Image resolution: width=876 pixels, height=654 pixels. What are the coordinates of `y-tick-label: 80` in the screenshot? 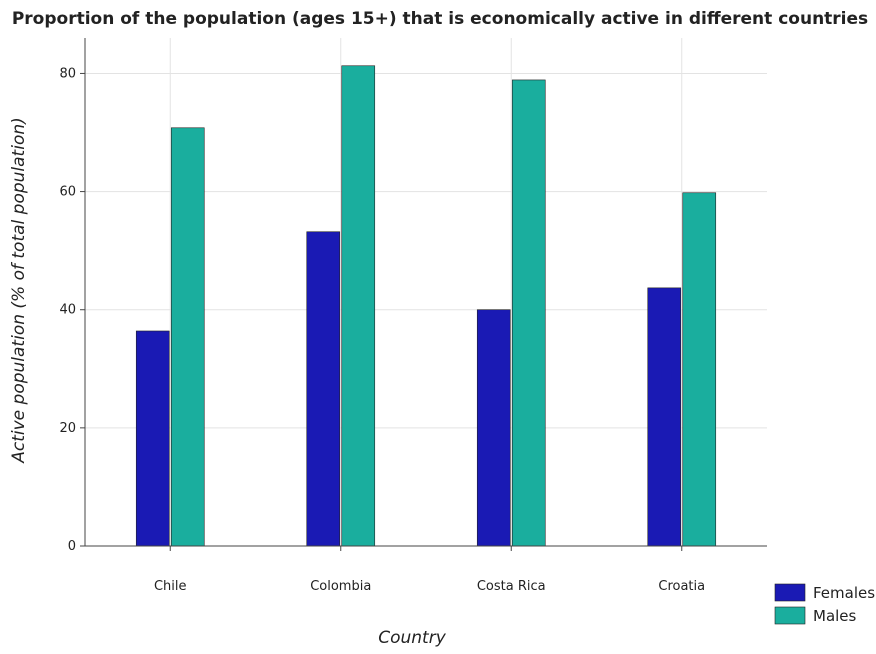 It's located at (67, 73).